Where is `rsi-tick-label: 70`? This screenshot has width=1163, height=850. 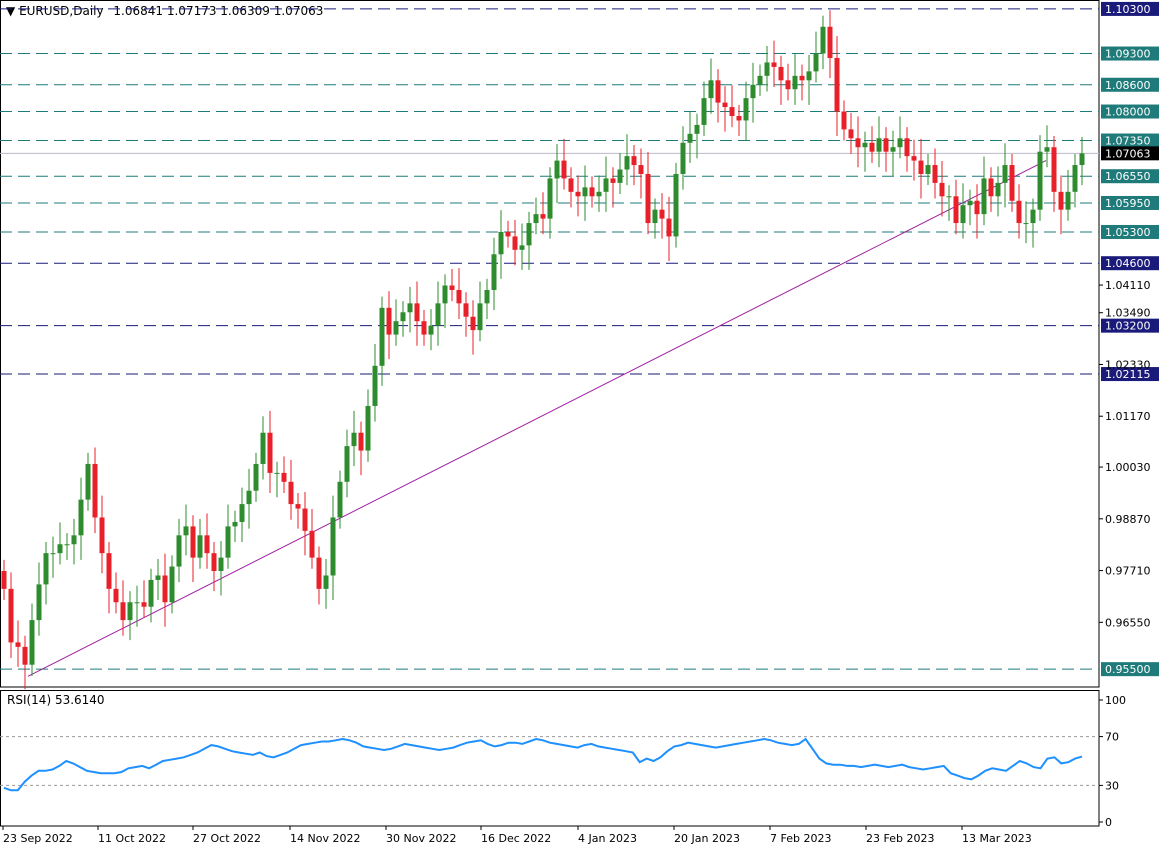 rsi-tick-label: 70 is located at coordinates (1112, 737).